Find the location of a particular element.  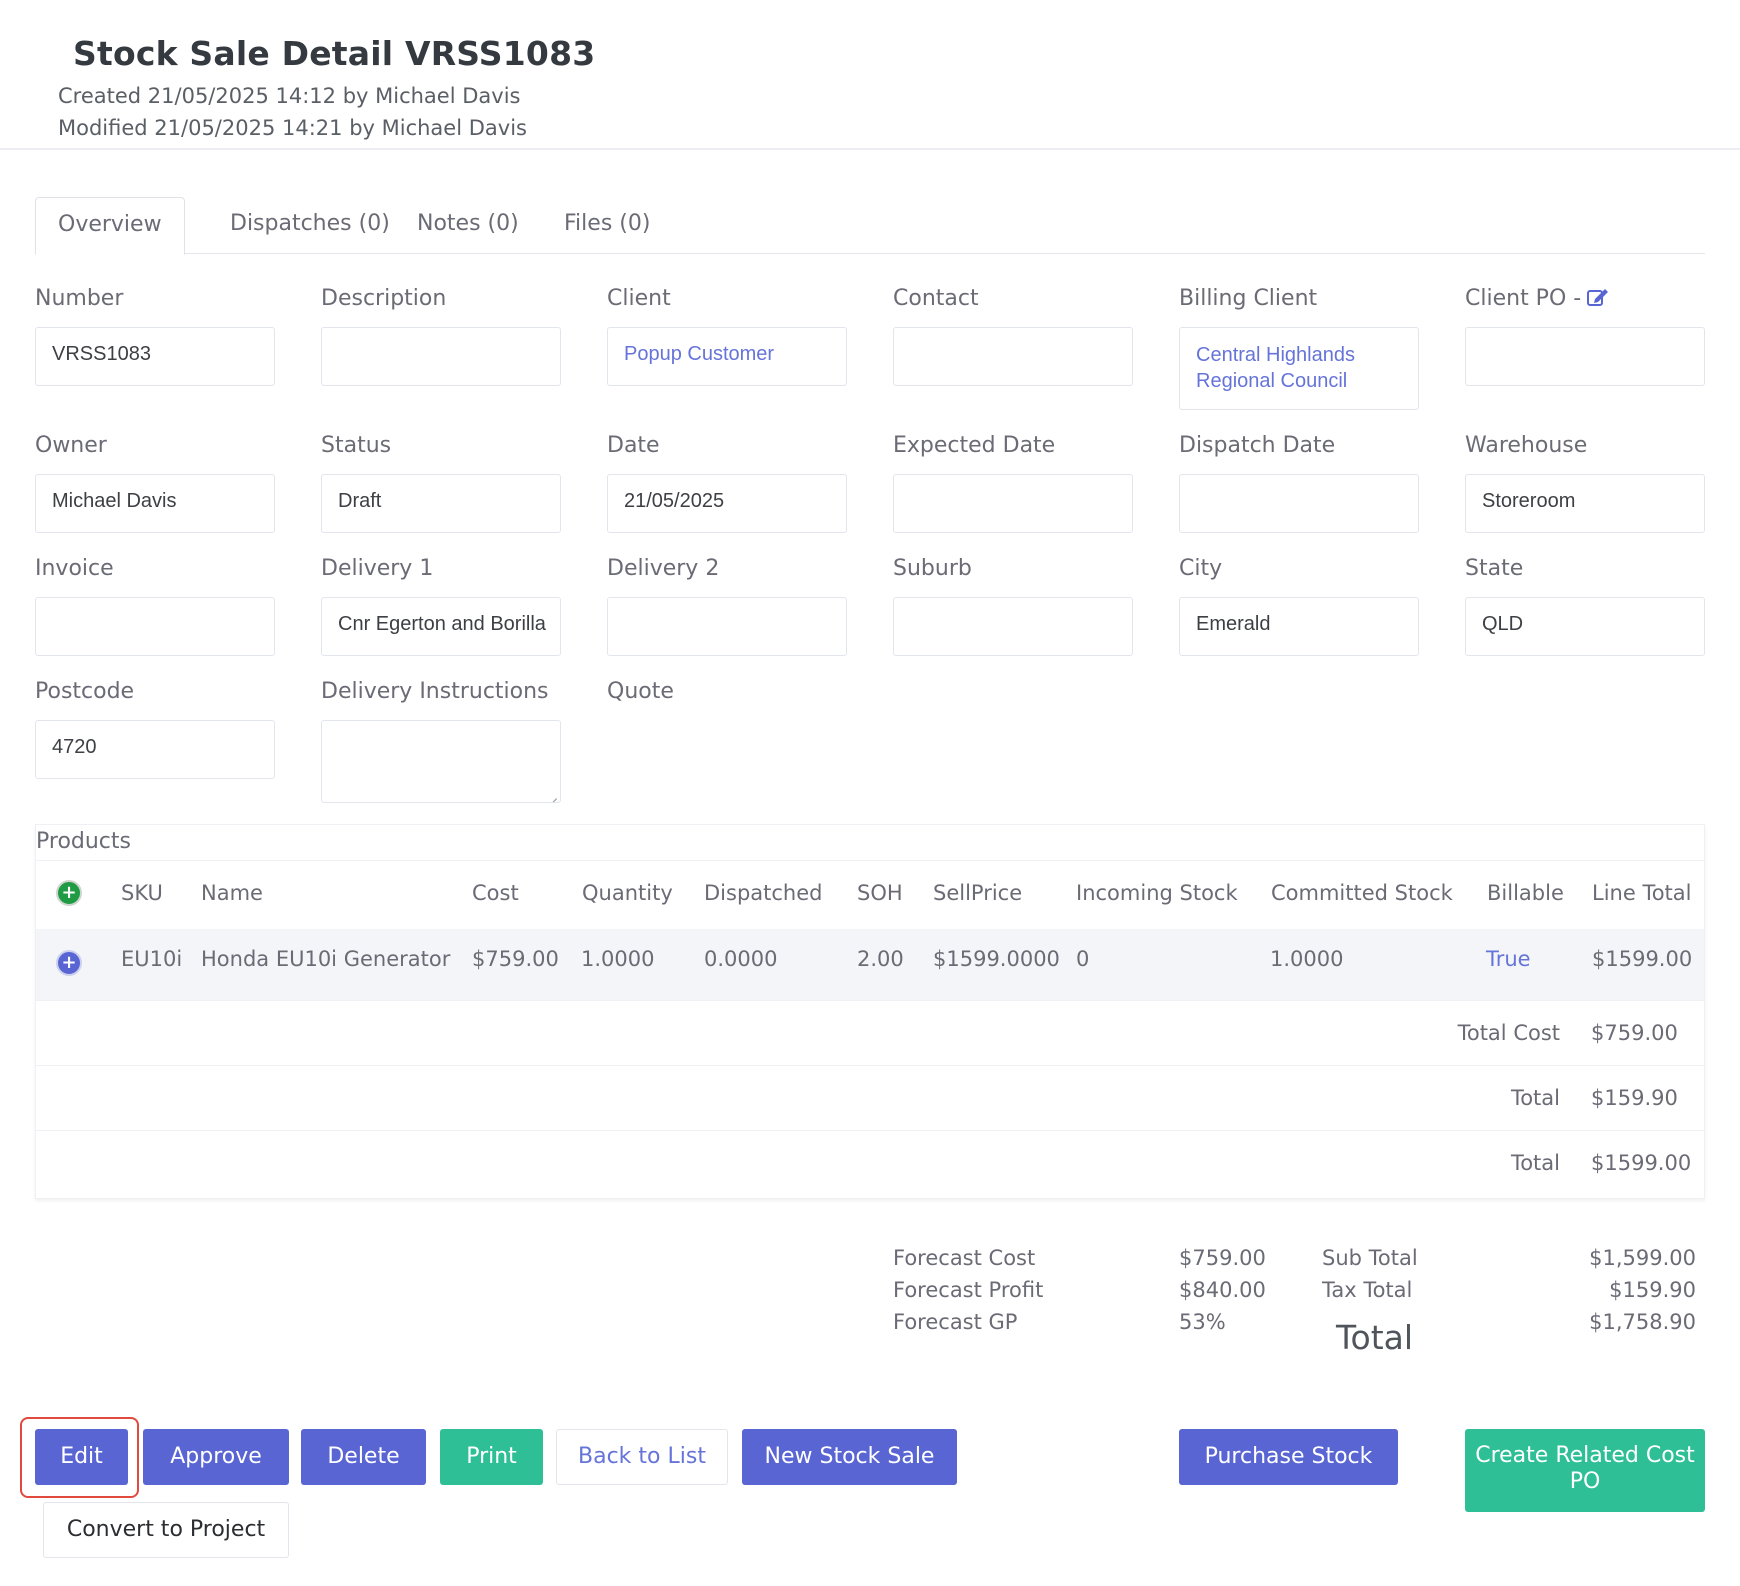

delivery2-field is located at coordinates (727, 626).